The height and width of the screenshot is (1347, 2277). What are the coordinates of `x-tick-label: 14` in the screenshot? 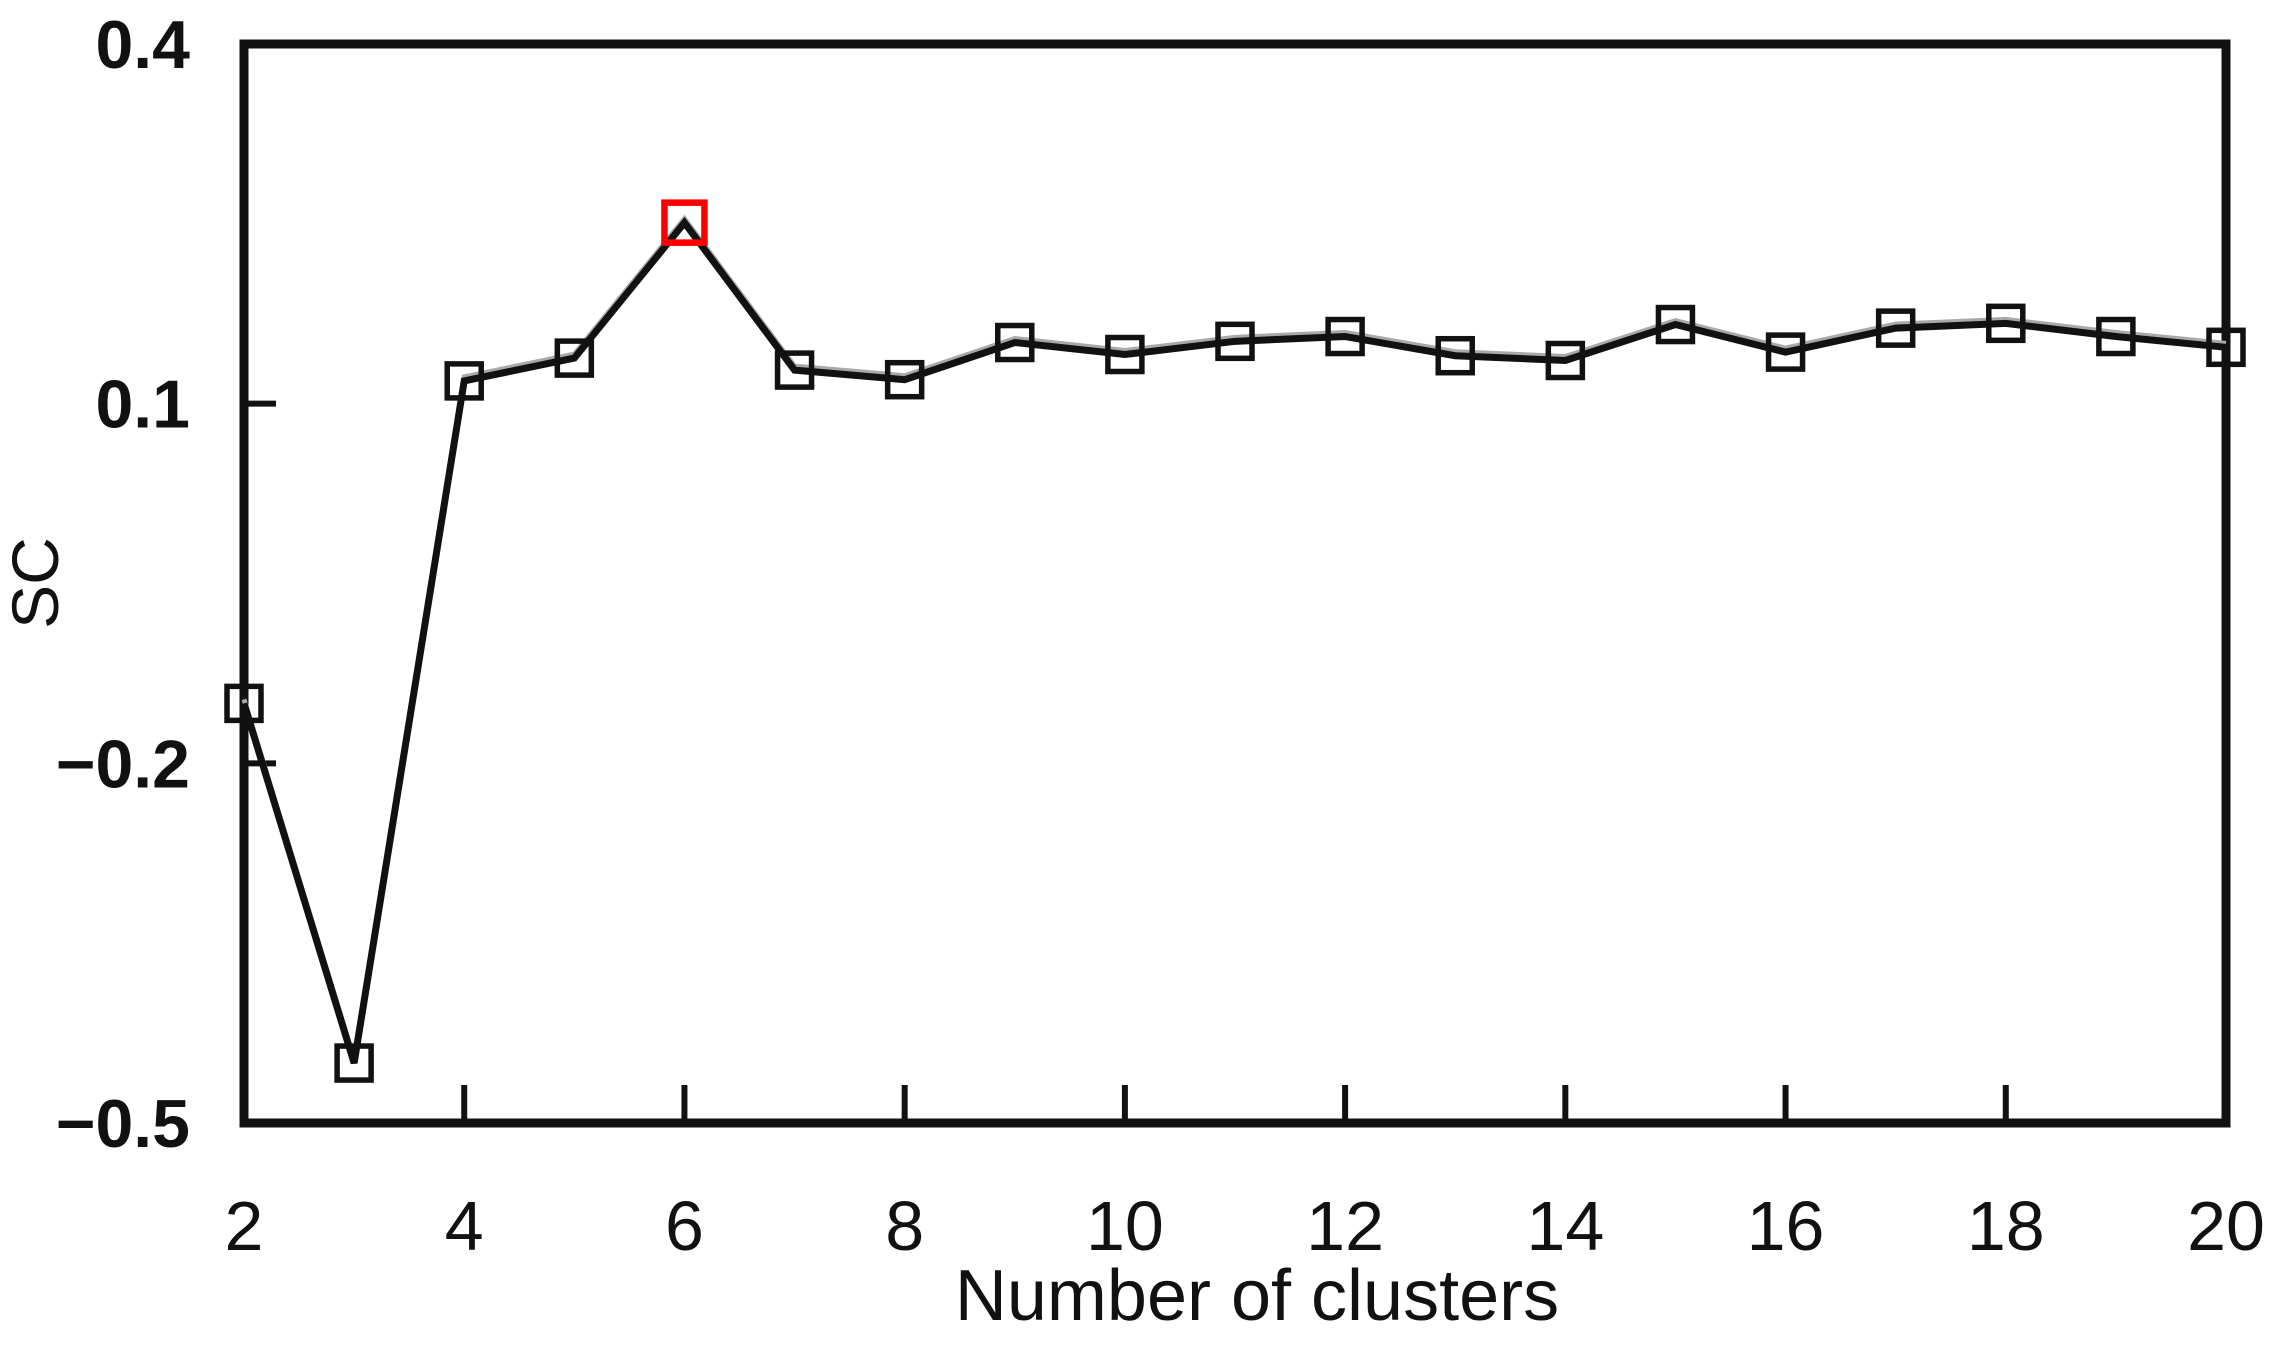 It's located at (1565, 1226).